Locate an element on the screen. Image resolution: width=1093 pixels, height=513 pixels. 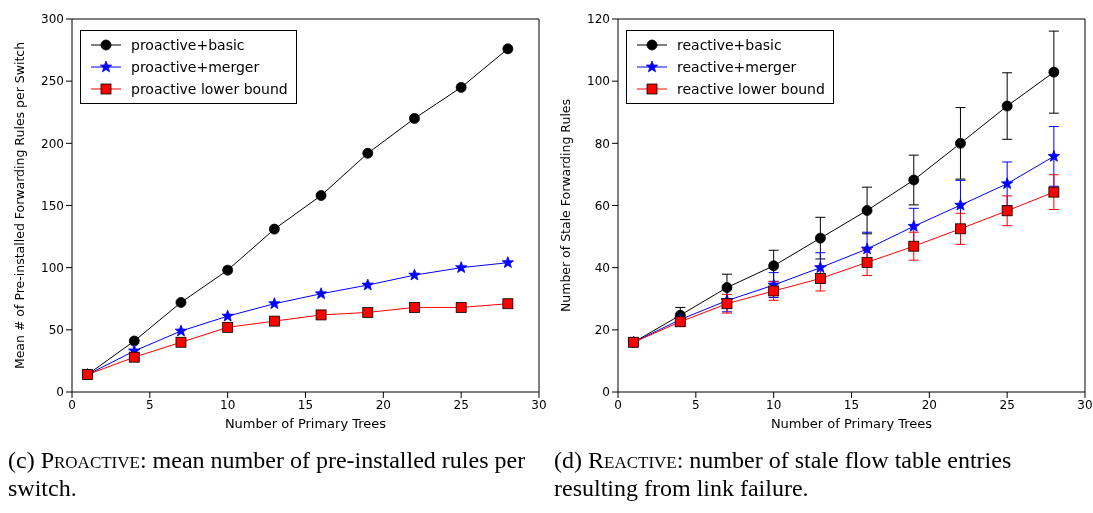
text: (d) Reactive: number of stale flow table entries resulting from link failure. is located at coordinates (783, 474).